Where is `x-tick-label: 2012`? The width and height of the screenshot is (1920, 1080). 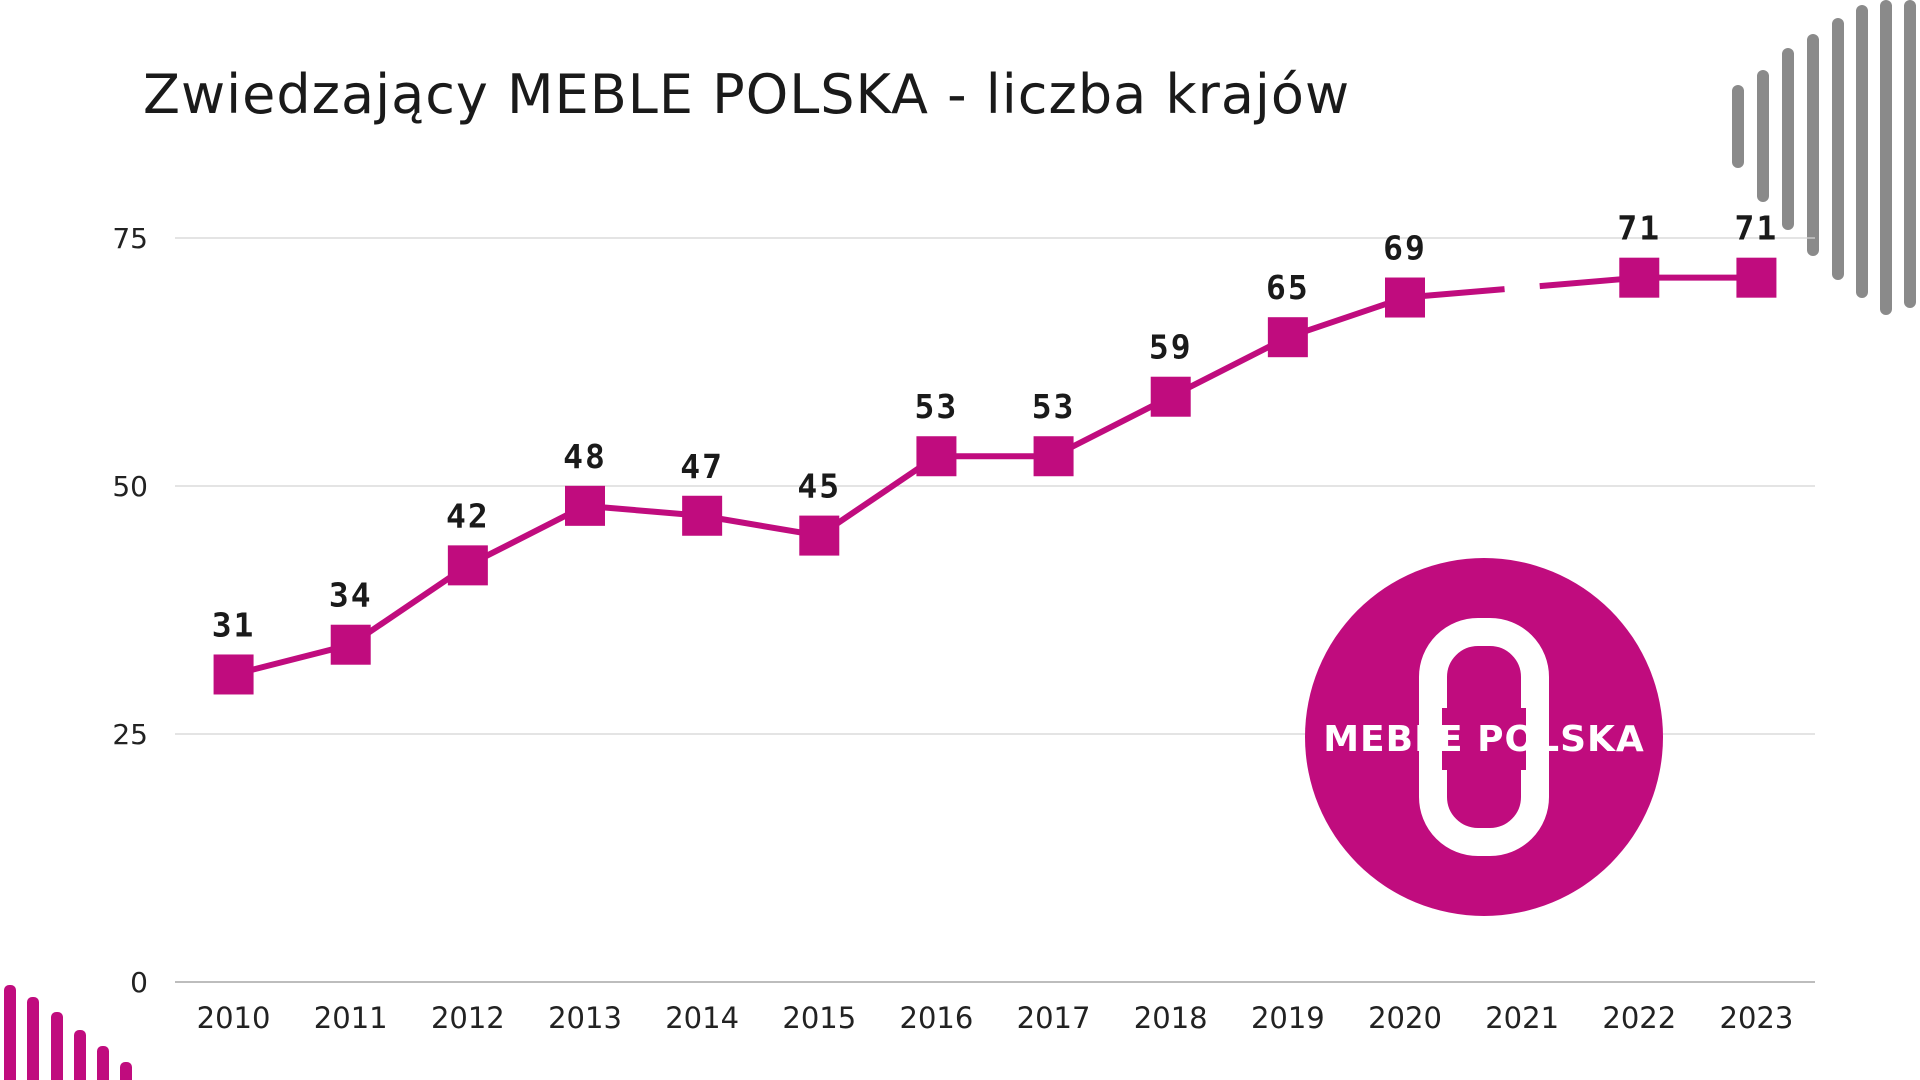 x-tick-label: 2012 is located at coordinates (468, 1018).